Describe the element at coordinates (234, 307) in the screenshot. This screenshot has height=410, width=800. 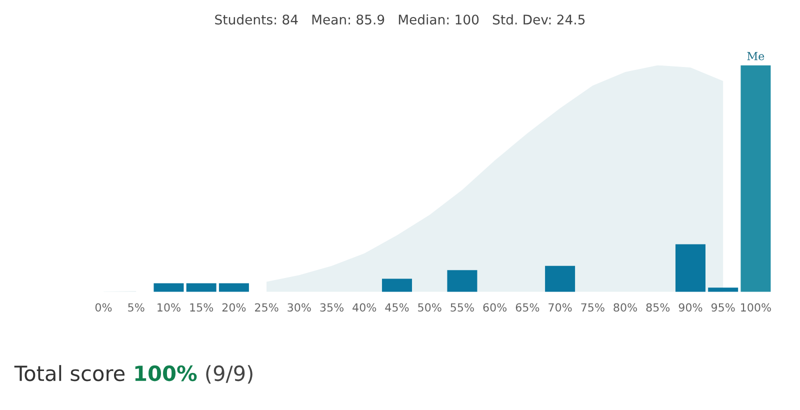
I see `x-tick-label: 20%` at that location.